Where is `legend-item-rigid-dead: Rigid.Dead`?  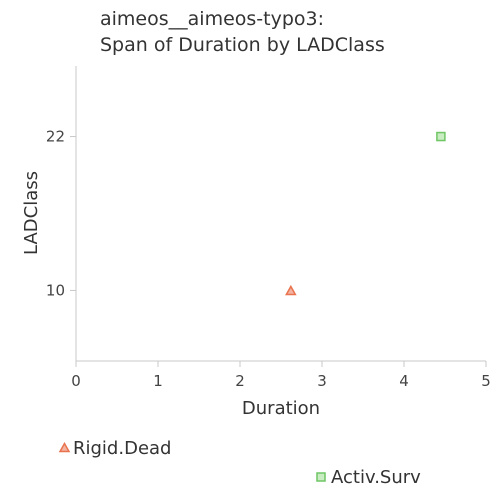
legend-item-rigid-dead: Rigid.Dead is located at coordinates (114, 448).